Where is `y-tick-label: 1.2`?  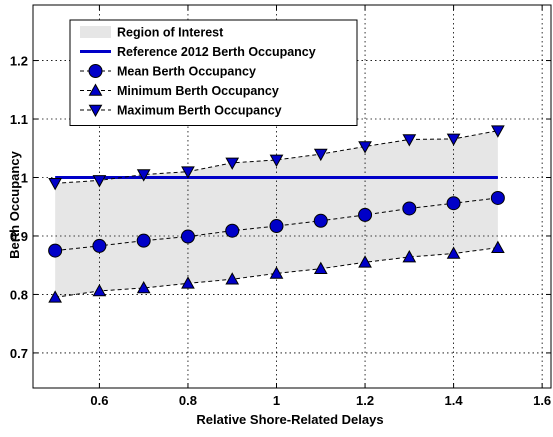
y-tick-label: 1.2 is located at coordinates (19, 61).